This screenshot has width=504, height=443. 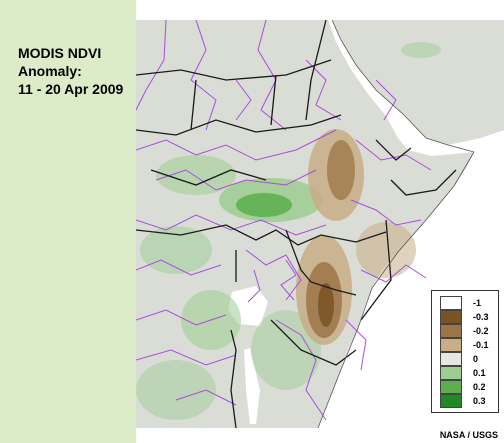 What do you see at coordinates (479, 387) in the screenshot?
I see `legend-label: 0.2` at bounding box center [479, 387].